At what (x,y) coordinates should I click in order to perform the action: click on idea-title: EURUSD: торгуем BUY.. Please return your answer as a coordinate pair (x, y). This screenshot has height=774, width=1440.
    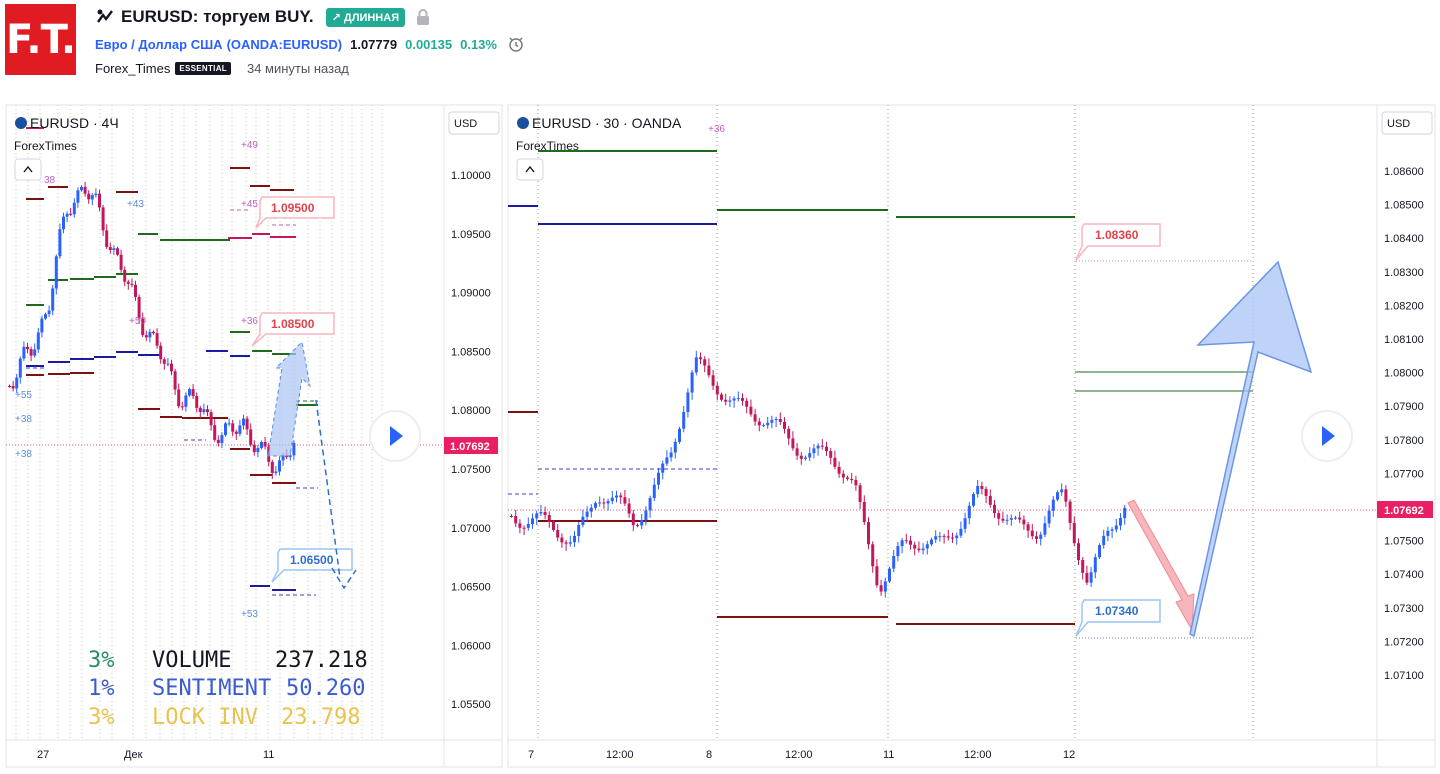
    Looking at the image, I should click on (217, 16).